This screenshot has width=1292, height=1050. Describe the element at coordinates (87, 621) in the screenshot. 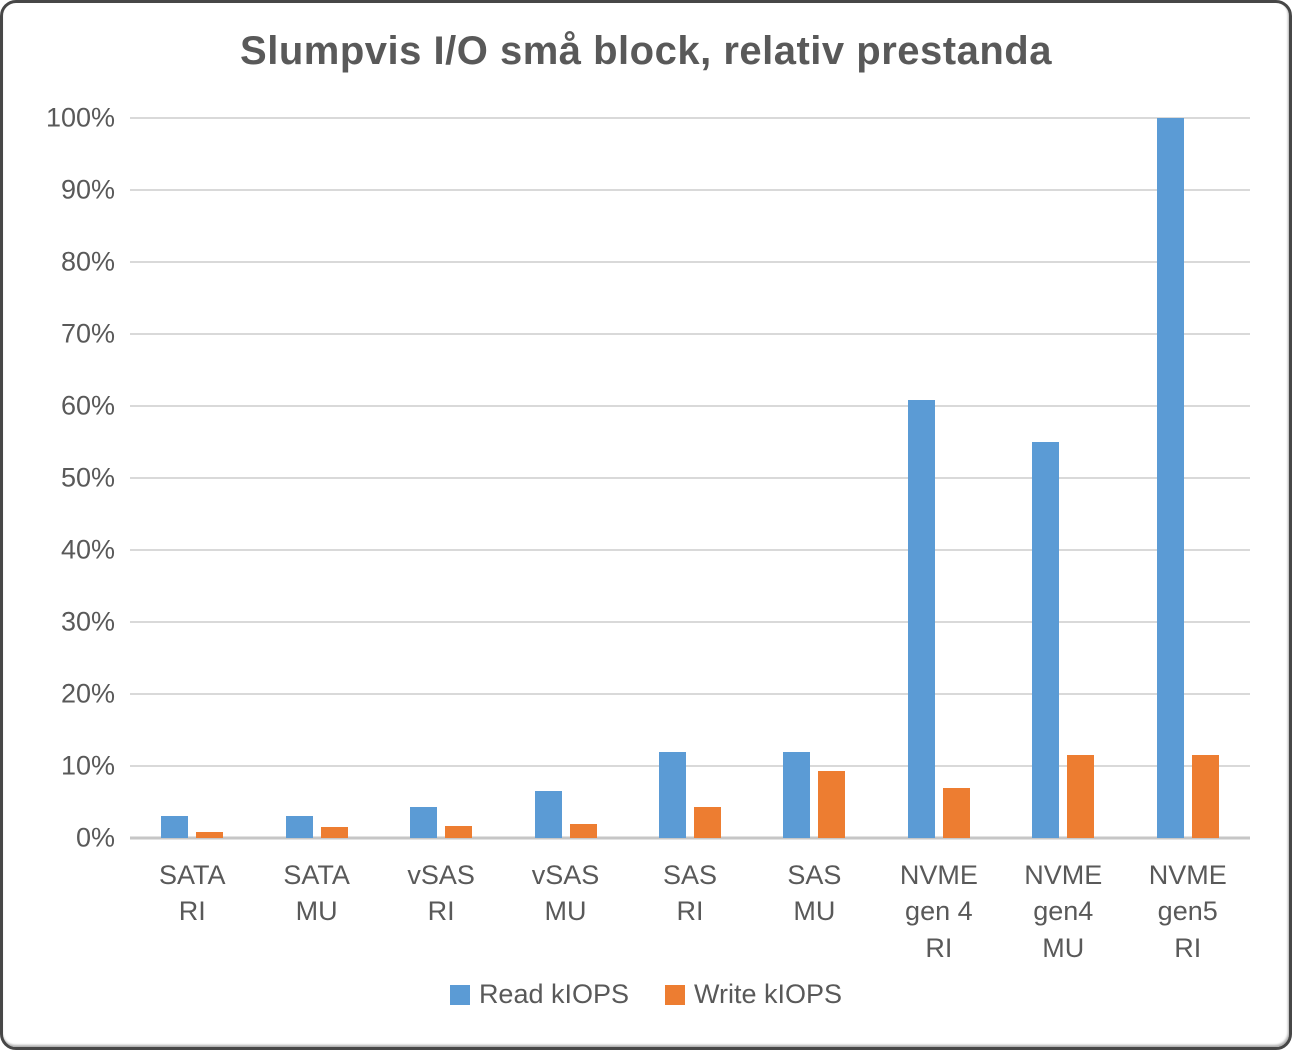

I see `y-tick-label-30: 30%` at that location.